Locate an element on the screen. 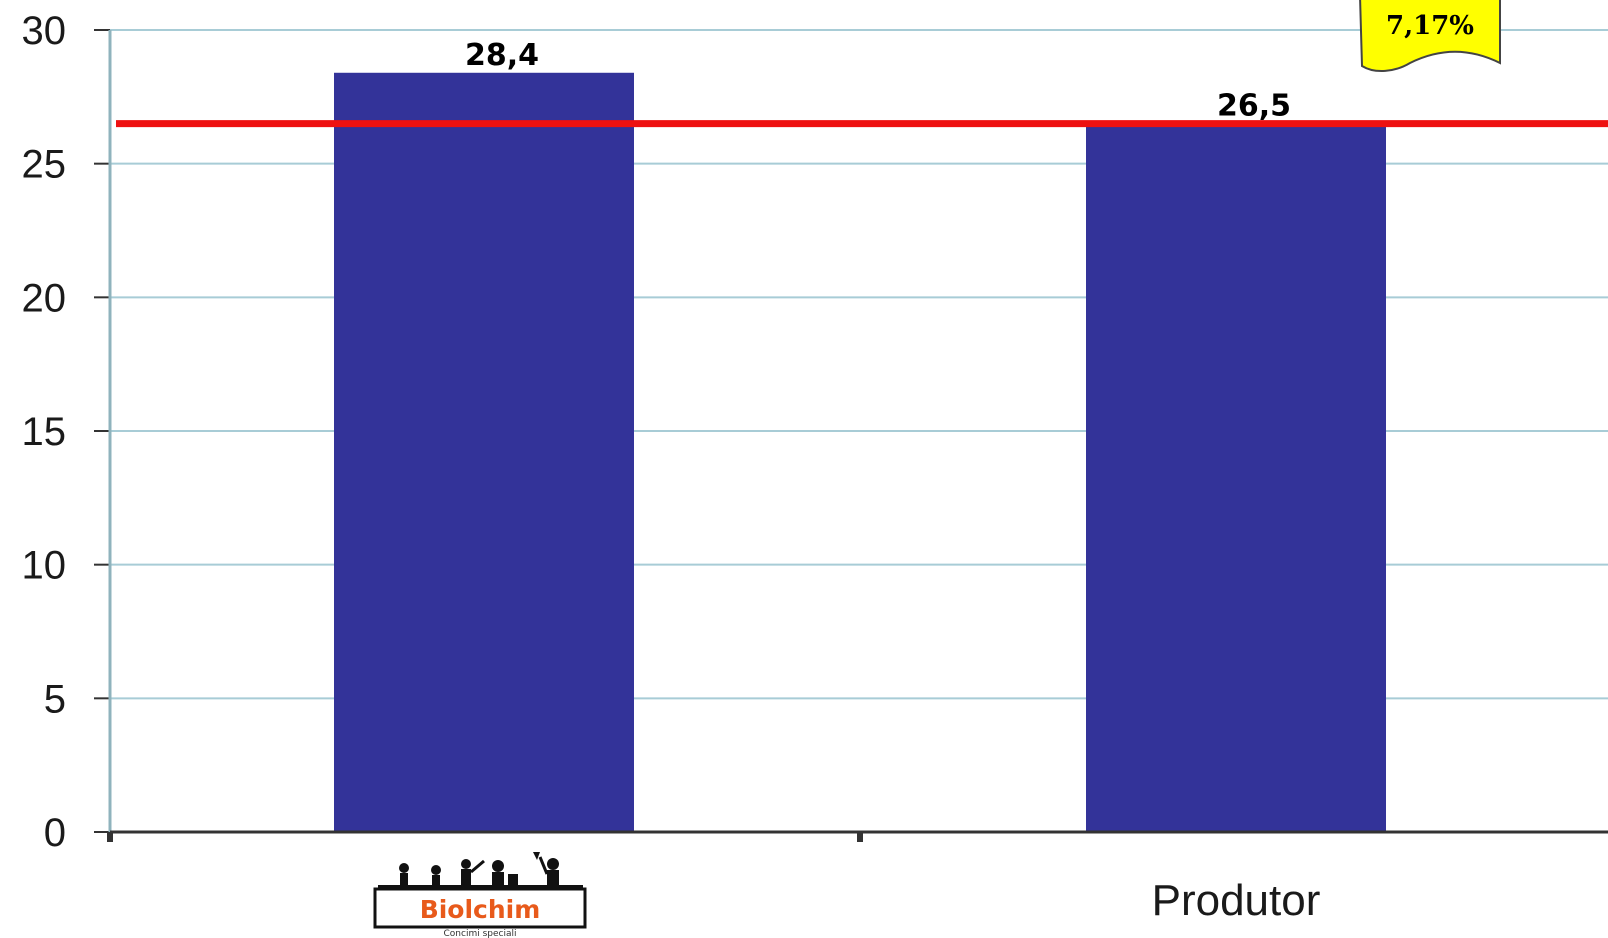 Image resolution: width=1608 pixels, height=938 pixels. percent-callout: 7,17% is located at coordinates (1430, 36).